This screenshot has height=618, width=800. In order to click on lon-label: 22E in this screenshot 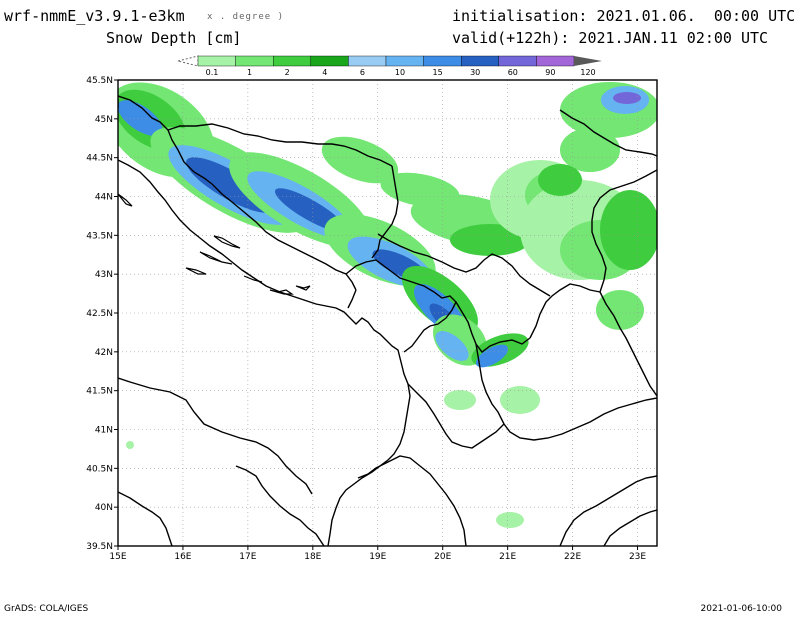, I will do `click(572, 557)`.